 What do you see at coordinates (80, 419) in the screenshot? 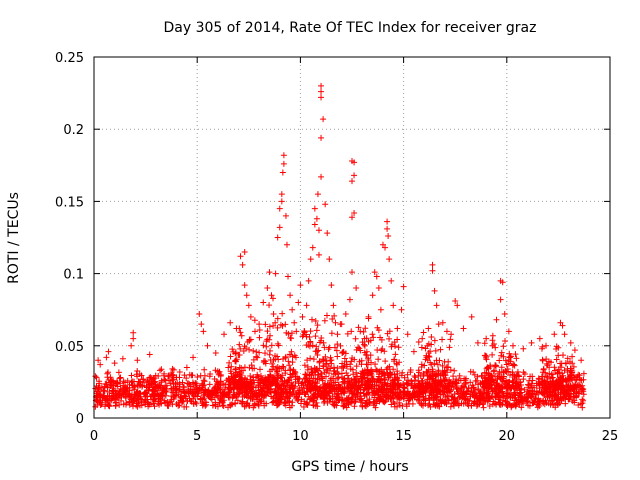
I see `y-tick-label: 0` at bounding box center [80, 419].